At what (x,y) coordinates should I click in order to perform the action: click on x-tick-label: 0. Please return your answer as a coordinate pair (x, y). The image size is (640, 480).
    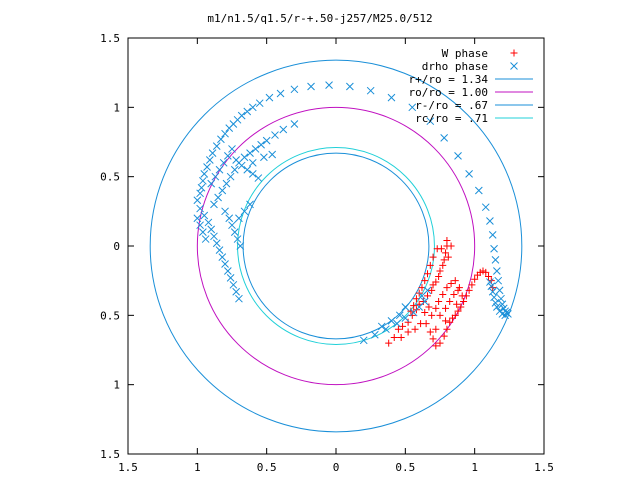
    Looking at the image, I should click on (336, 467).